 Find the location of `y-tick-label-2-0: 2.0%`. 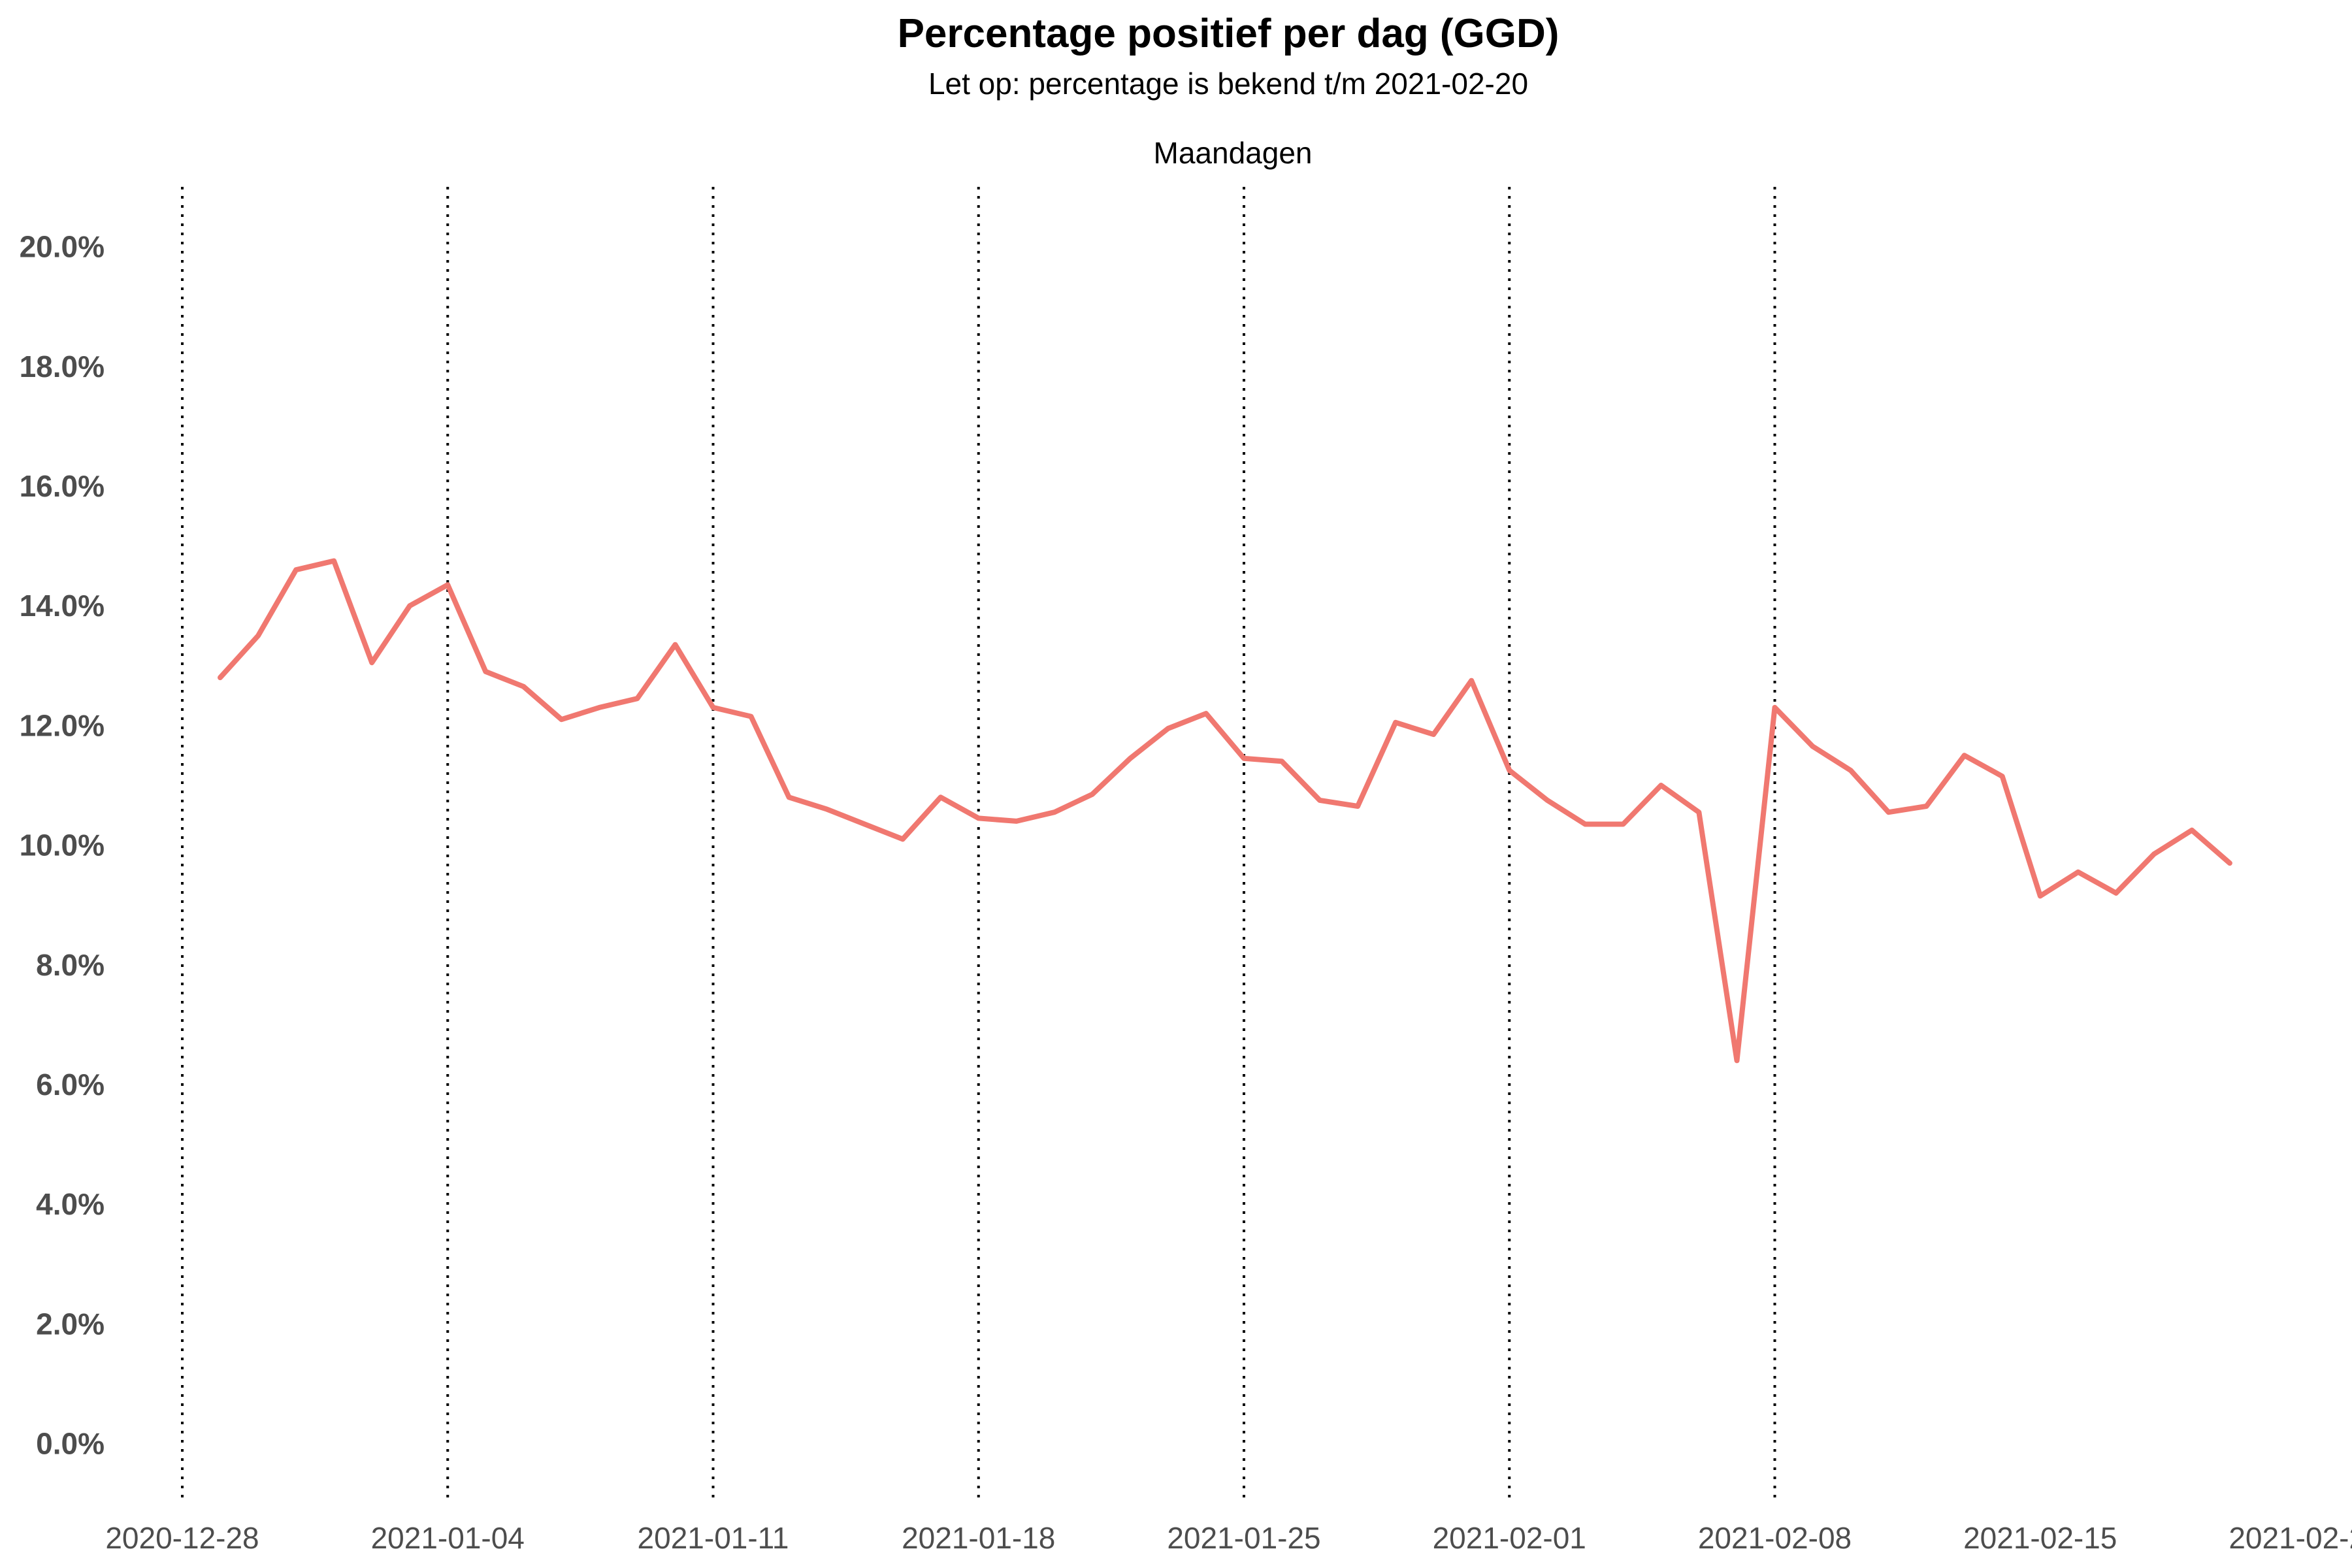

y-tick-label-2-0: 2.0% is located at coordinates (70, 1324).